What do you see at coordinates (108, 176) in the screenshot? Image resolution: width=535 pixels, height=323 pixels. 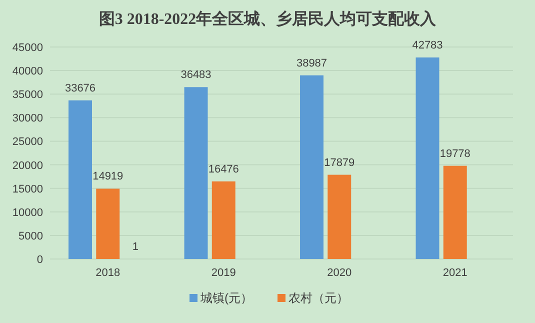 I see `data-label: 14919` at bounding box center [108, 176].